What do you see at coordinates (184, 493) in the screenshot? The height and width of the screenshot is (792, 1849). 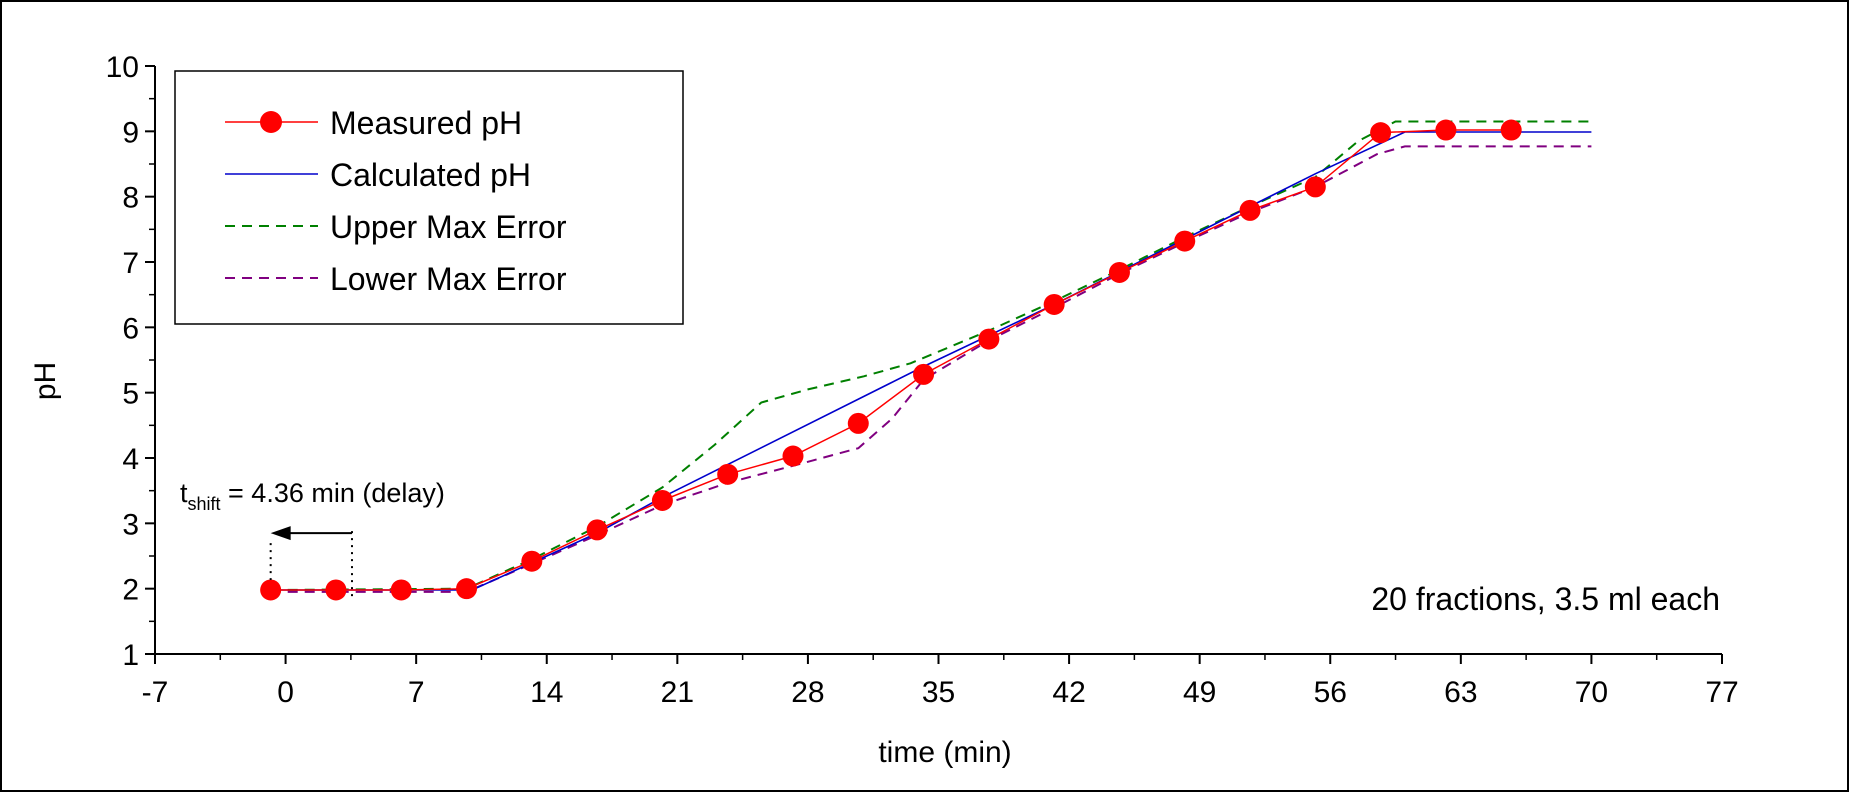 I see `shift-label-main: t` at bounding box center [184, 493].